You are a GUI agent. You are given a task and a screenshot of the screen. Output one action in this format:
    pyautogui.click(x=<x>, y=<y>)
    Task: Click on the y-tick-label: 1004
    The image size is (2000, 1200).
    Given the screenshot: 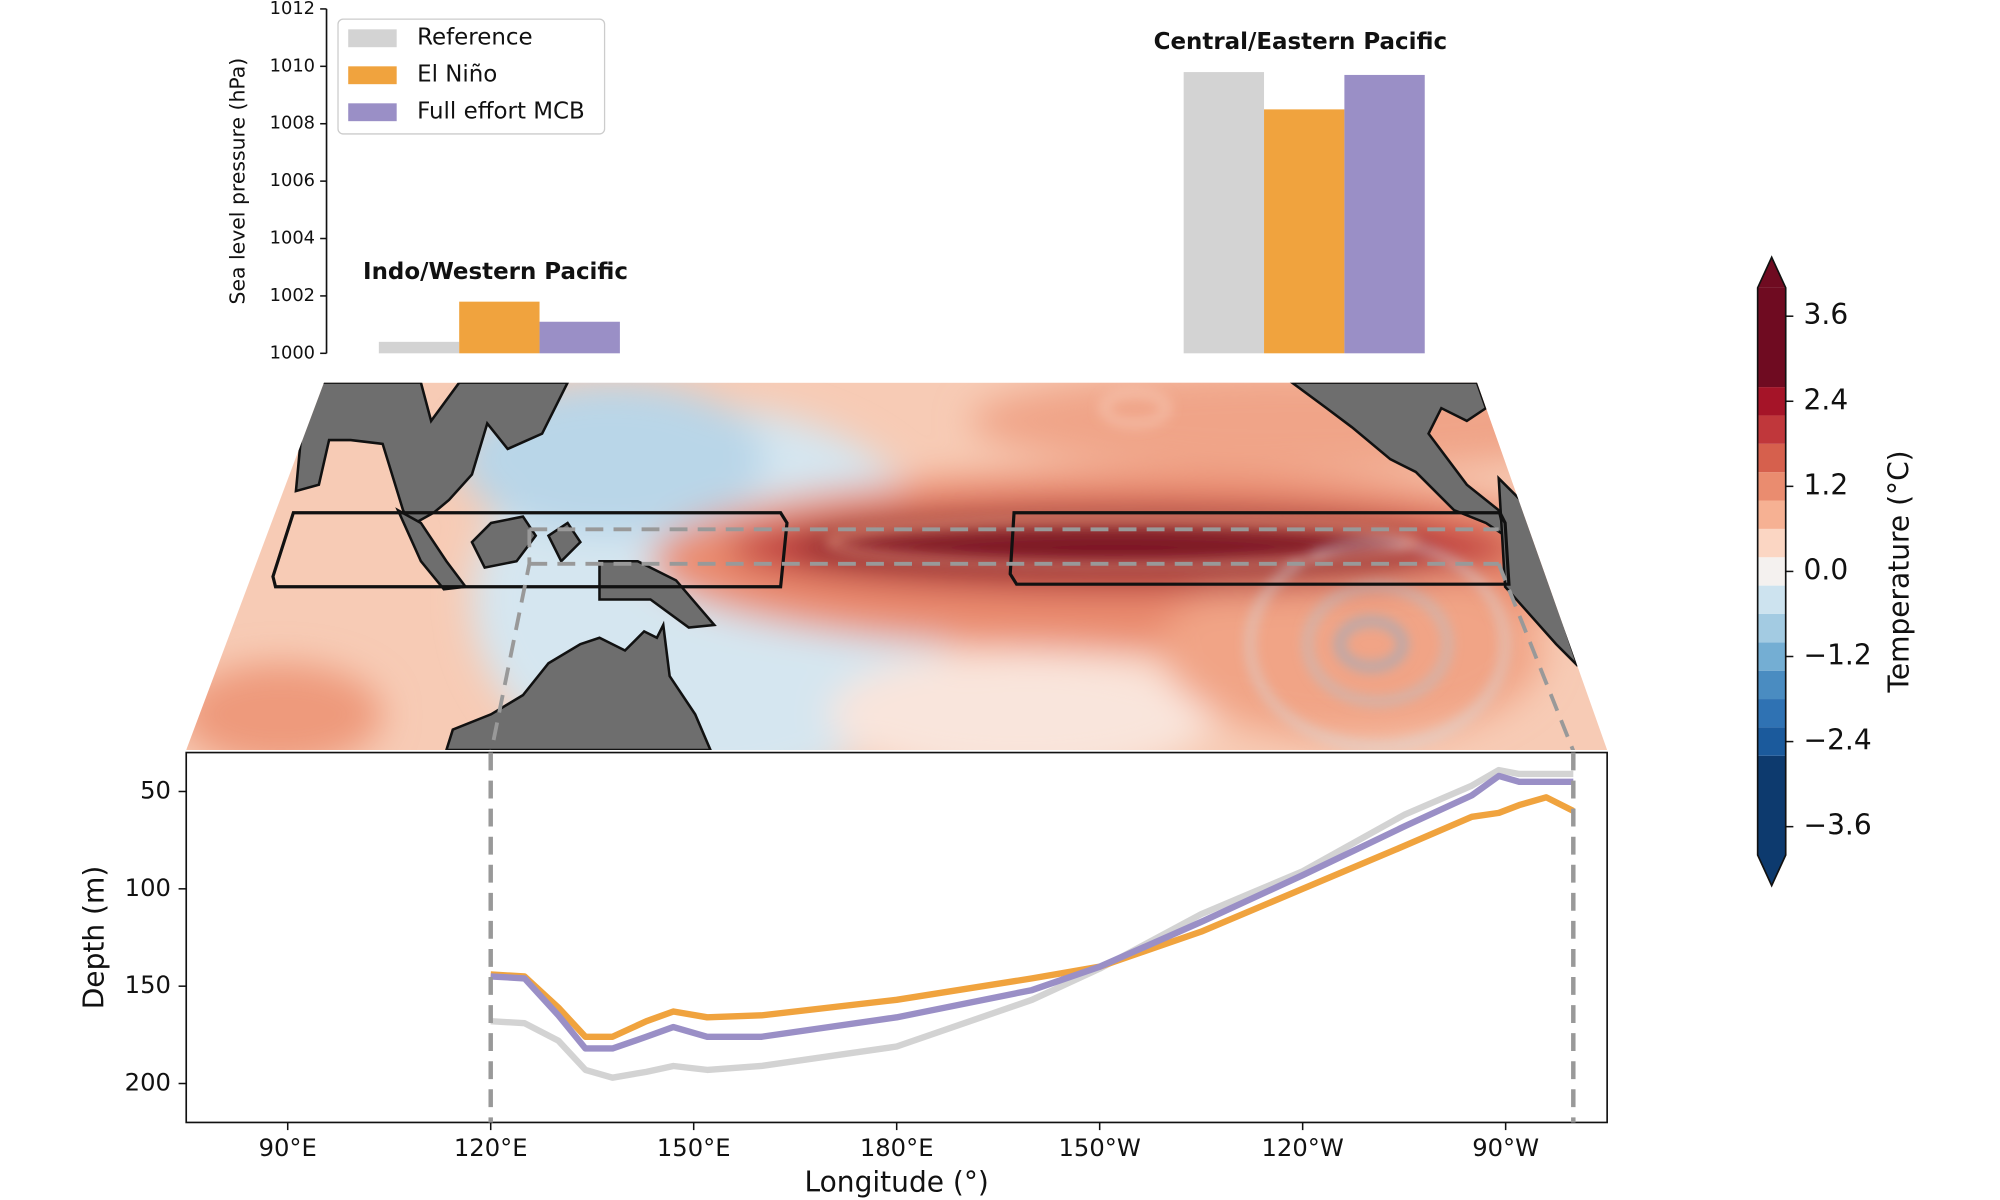 What is the action you would take?
    pyautogui.click(x=292, y=238)
    